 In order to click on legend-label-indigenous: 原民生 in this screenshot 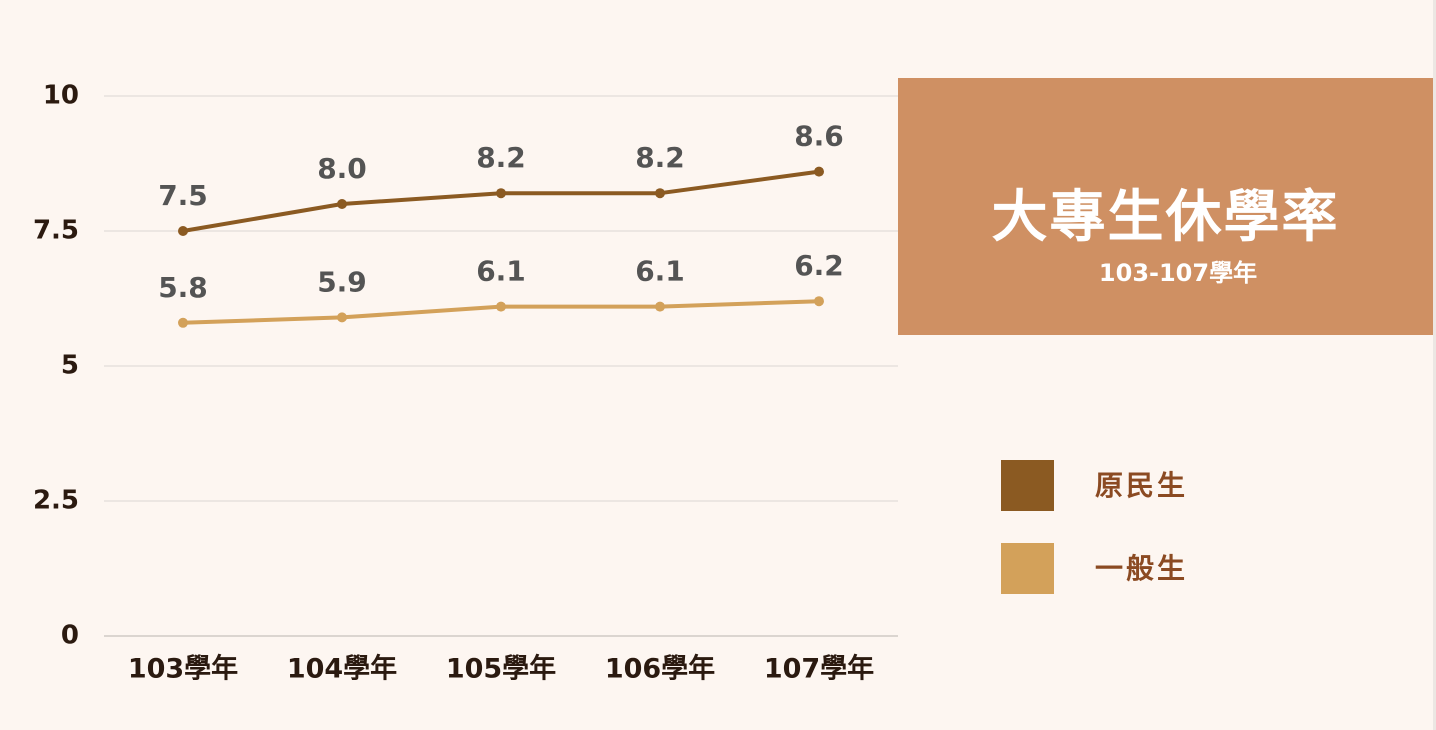, I will do `click(1142, 485)`.